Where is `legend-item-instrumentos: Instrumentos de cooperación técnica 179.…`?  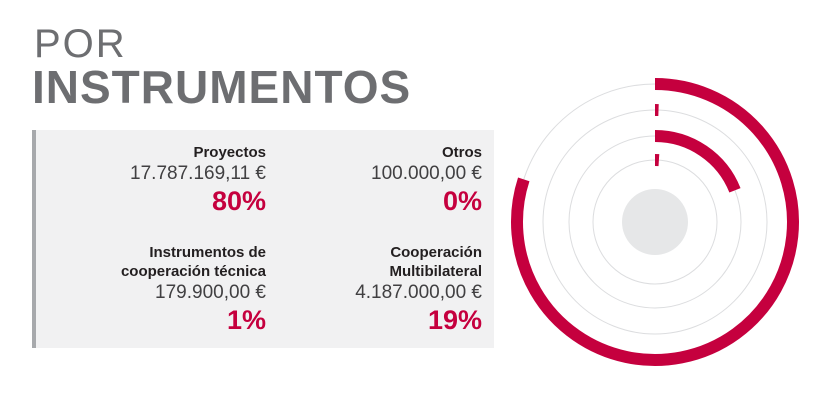
legend-item-instrumentos: Instrumentos de cooperación técnica 179.… is located at coordinates (151, 289).